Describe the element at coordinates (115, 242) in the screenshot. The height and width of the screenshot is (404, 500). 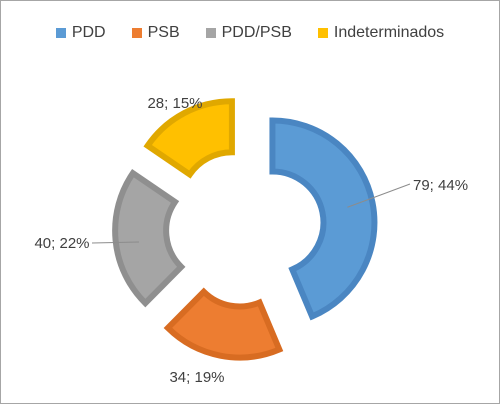
I see `leader-line-pdd-psb` at that location.